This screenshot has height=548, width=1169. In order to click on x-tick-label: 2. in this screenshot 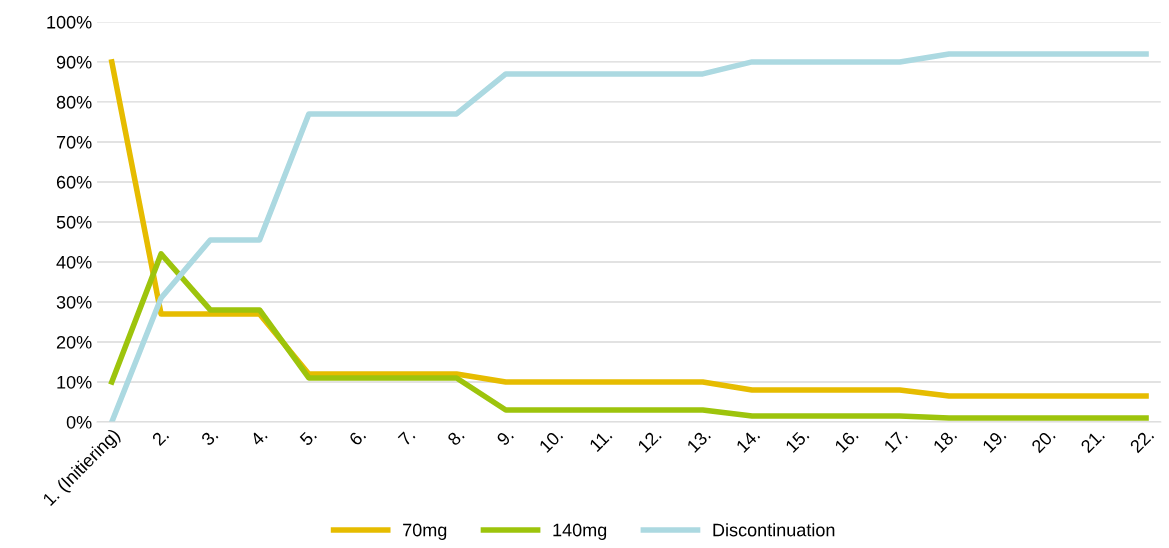, I will do `click(160, 437)`.